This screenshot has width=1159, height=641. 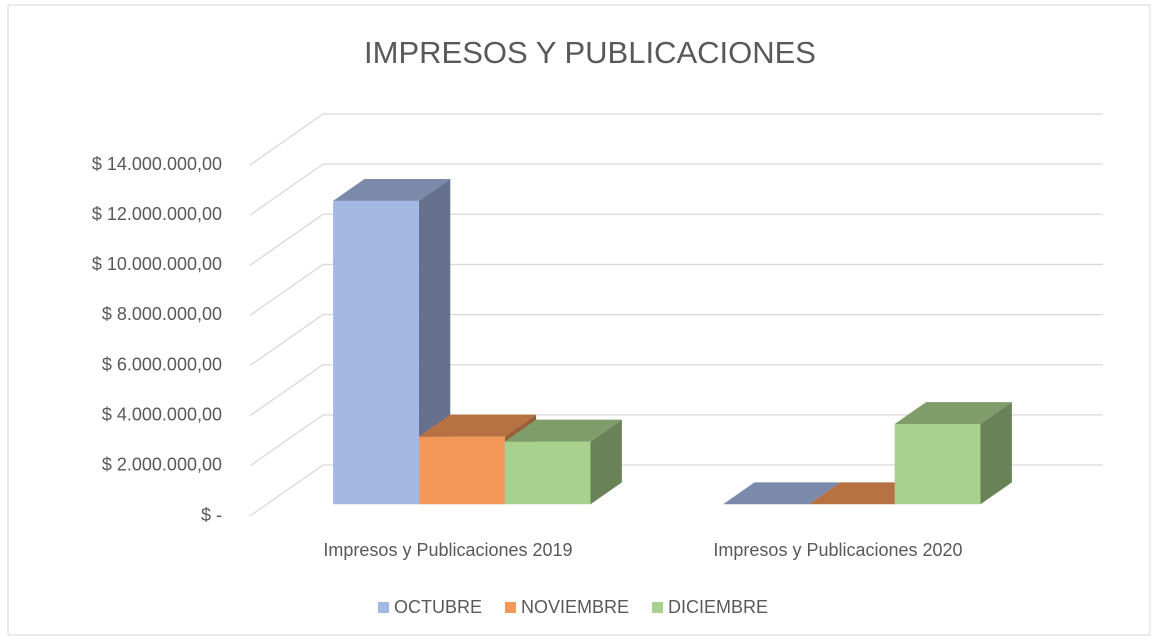 I want to click on legend-label: OCTUBRE, so click(x=438, y=607).